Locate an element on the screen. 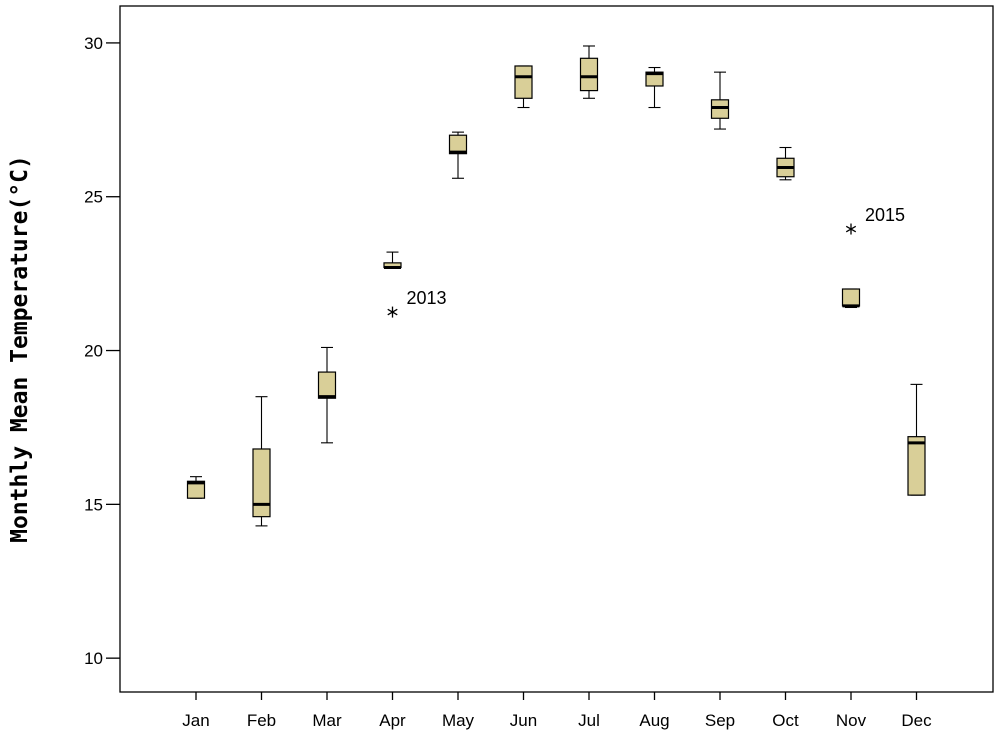 Image resolution: width=1000 pixels, height=733 pixels. outlier-label: 2015 is located at coordinates (885, 215).